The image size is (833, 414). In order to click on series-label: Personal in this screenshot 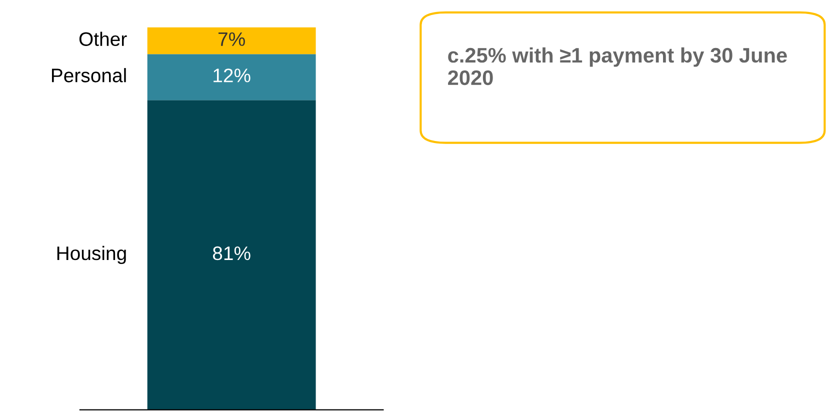, I will do `click(89, 75)`.